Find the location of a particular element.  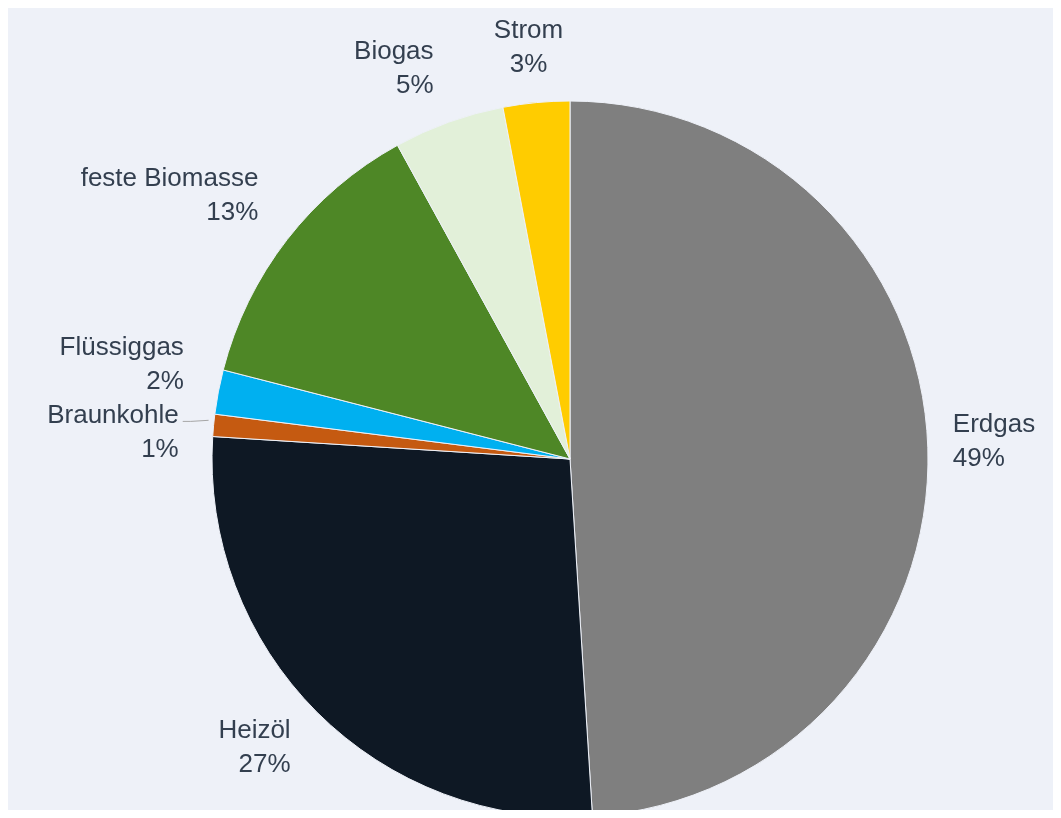

data-label: 49% is located at coordinates (978, 456).